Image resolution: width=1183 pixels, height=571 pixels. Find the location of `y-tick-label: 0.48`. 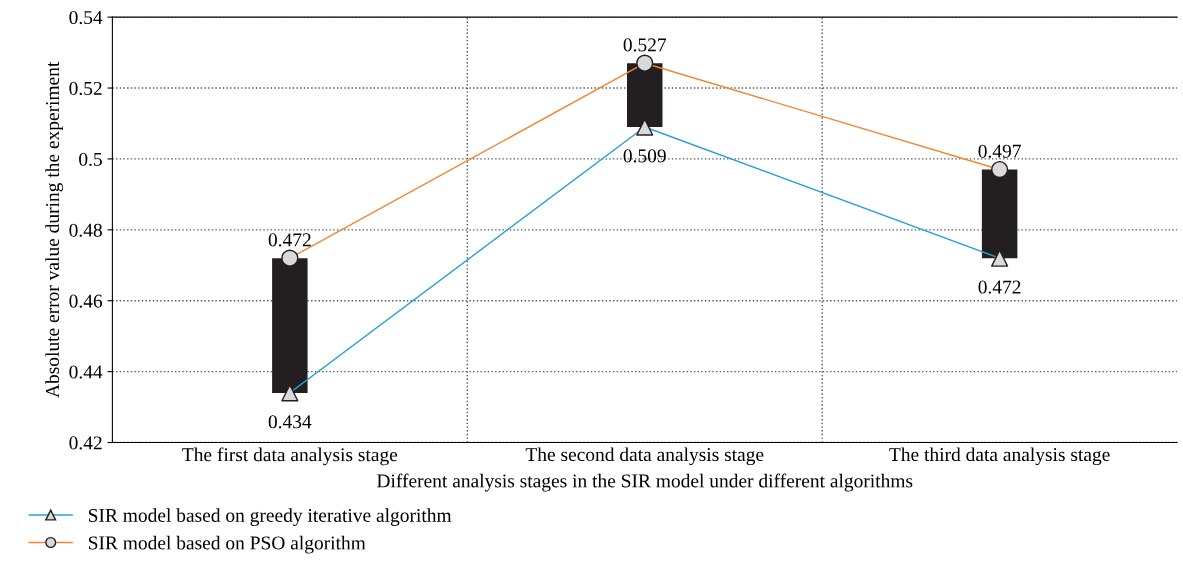

y-tick-label: 0.48 is located at coordinates (85, 230).